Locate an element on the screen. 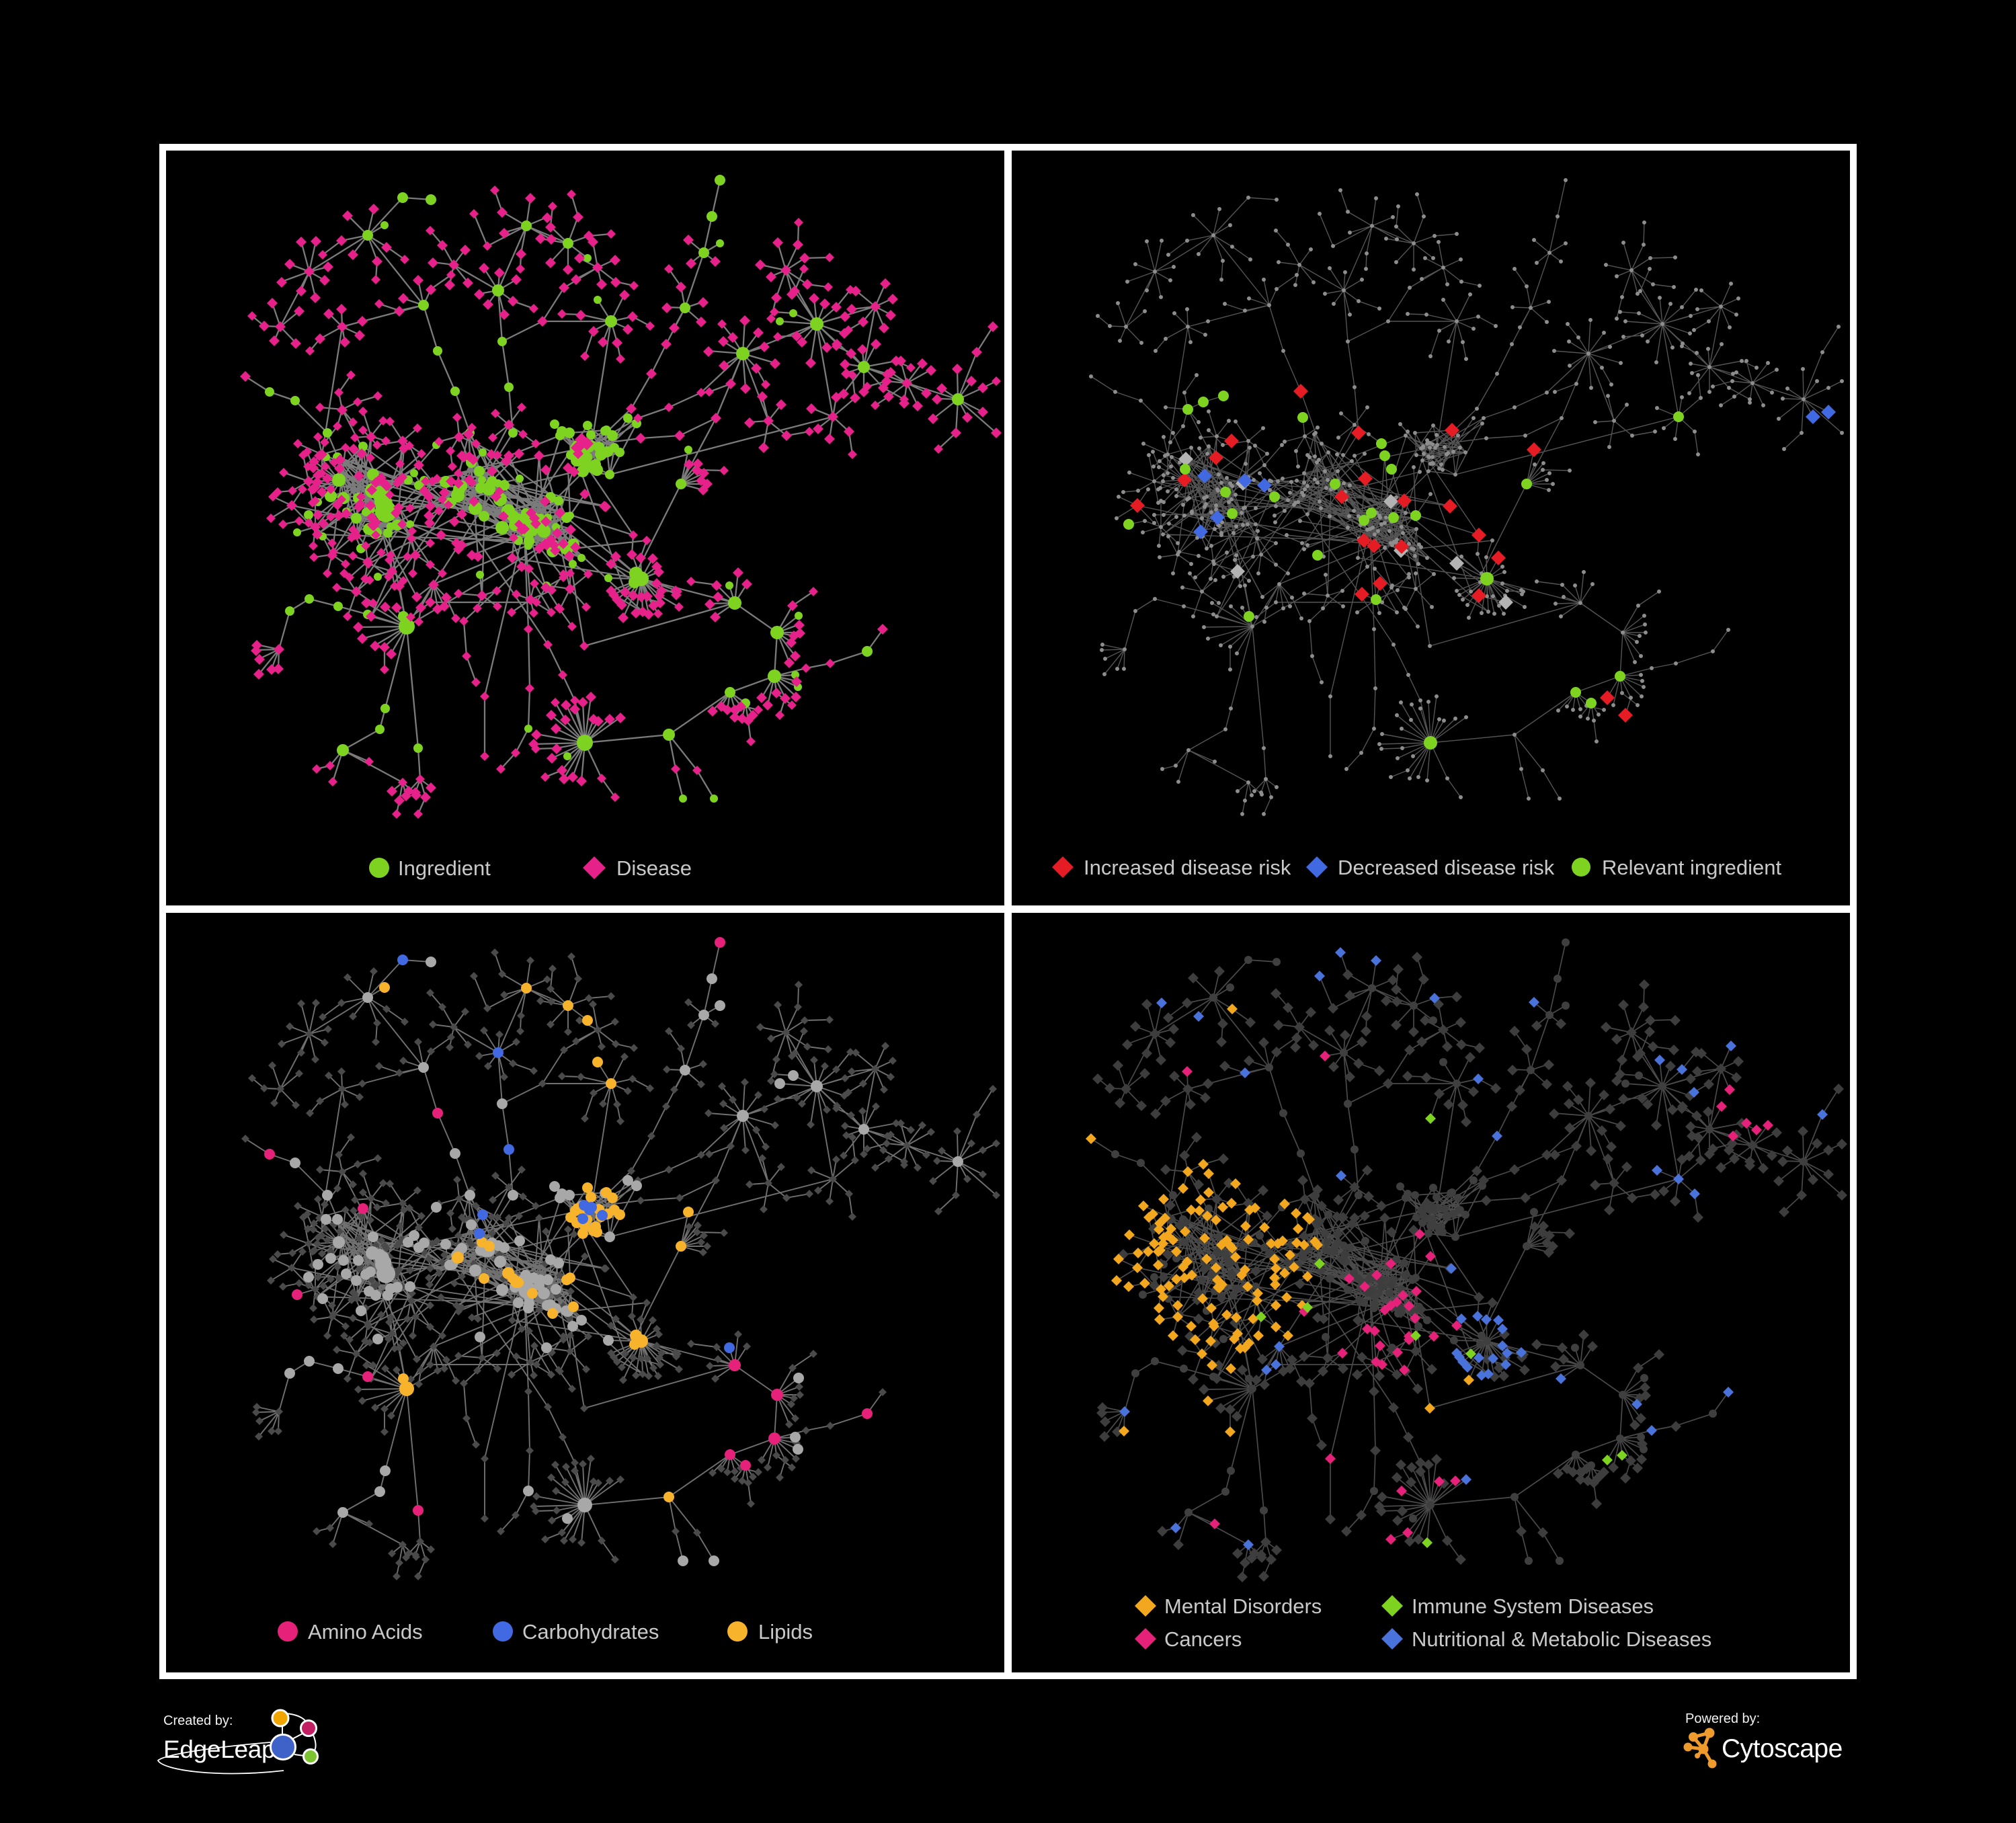 Image resolution: width=2016 pixels, height=1823 pixels. svg-text: EdgeLeap is located at coordinates (219, 1749).